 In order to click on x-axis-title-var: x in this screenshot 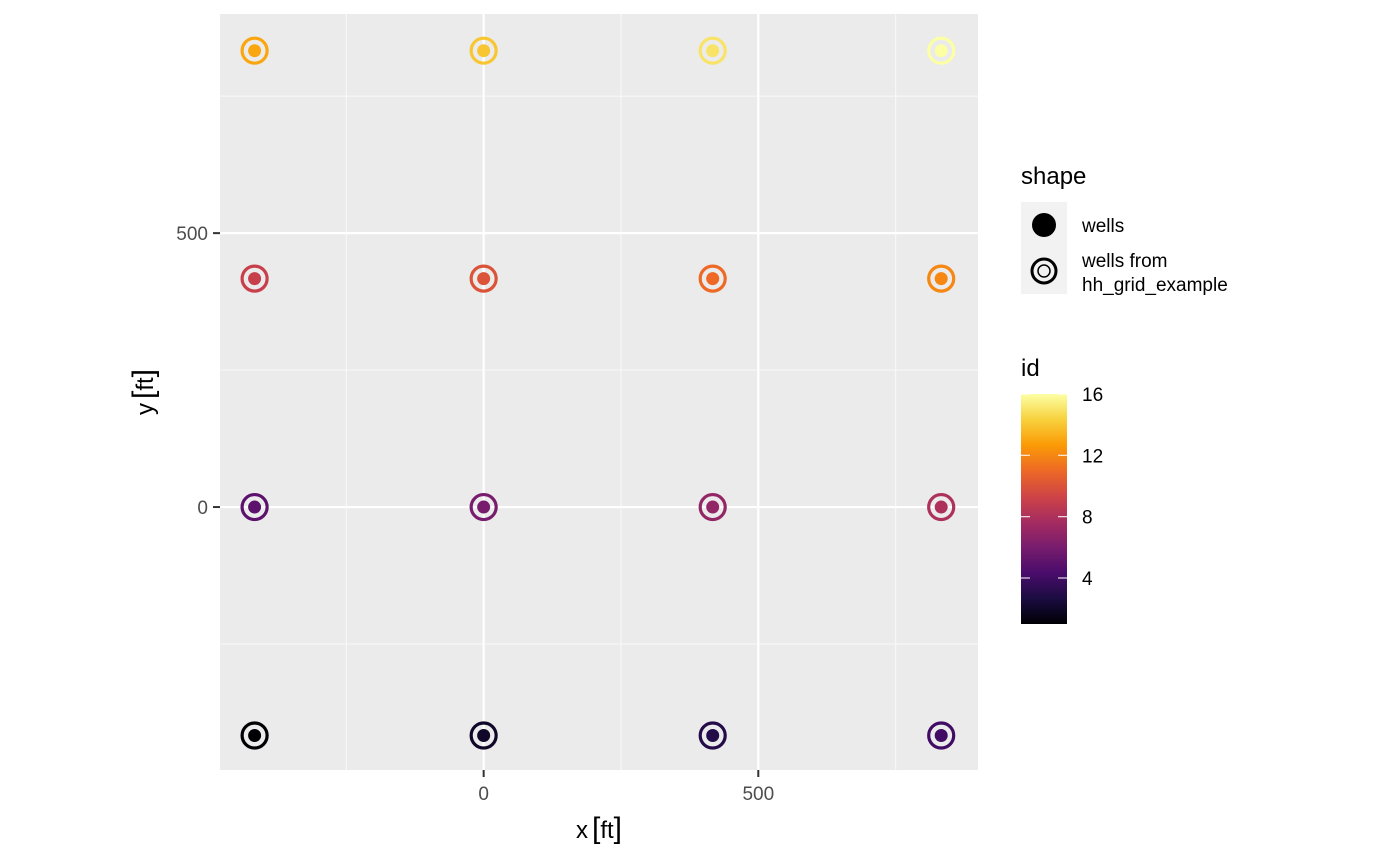, I will do `click(582, 830)`.